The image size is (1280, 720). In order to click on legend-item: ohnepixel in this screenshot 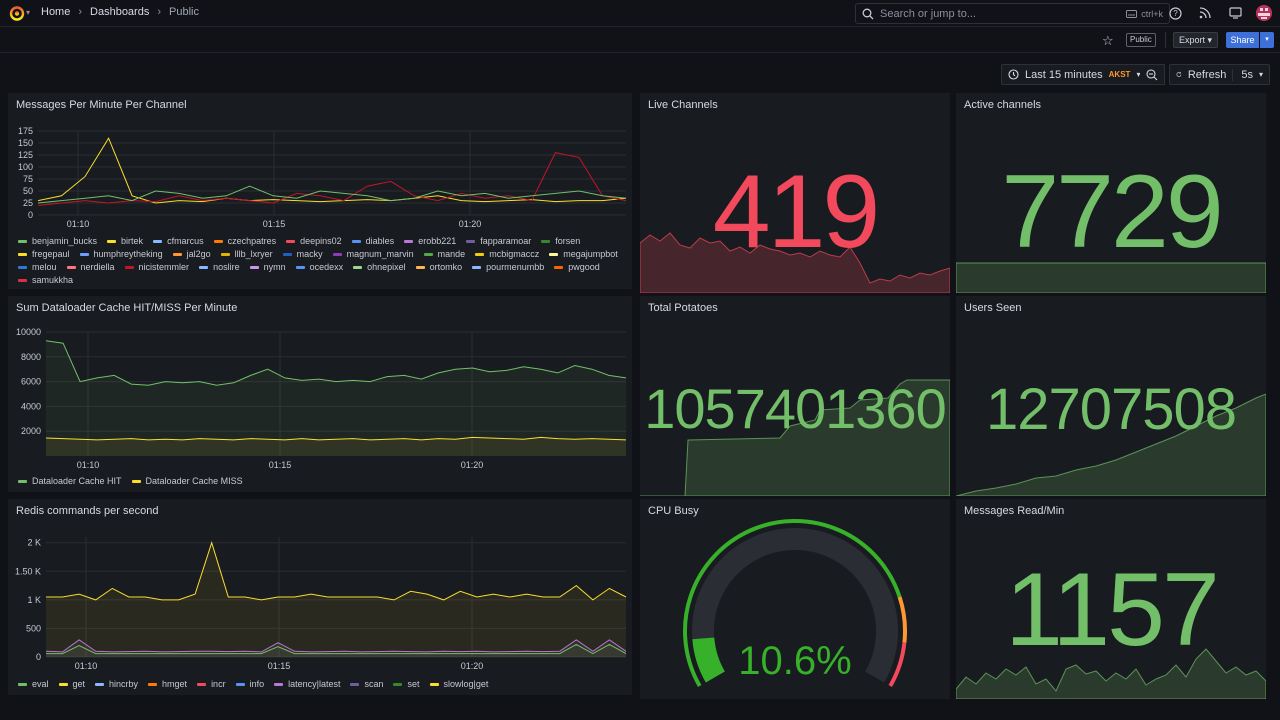, I will do `click(379, 267)`.